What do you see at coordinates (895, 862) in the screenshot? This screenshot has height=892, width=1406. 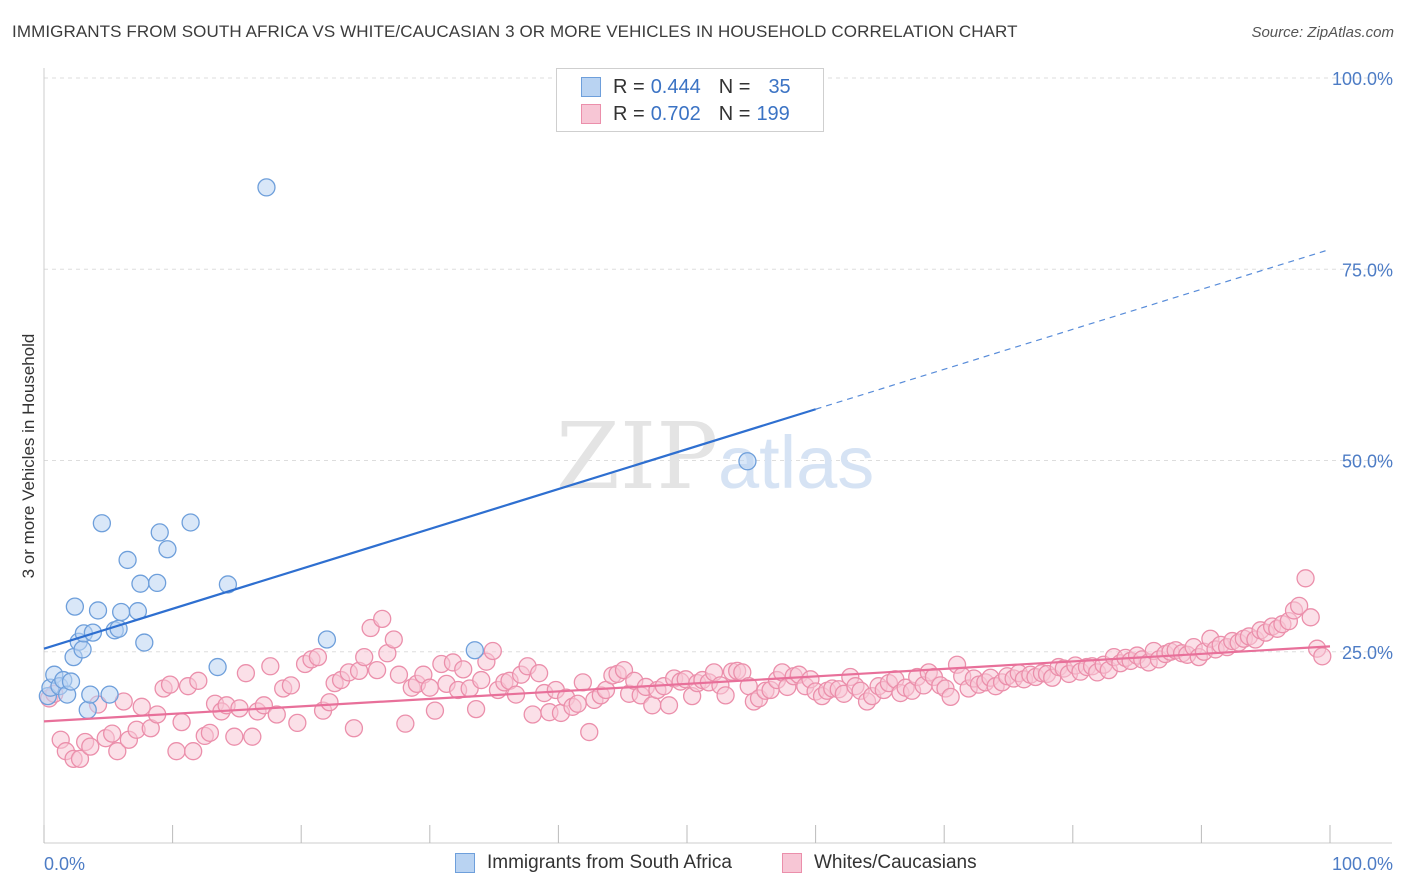 I see `legend-item-label: Whites/Caucasians` at bounding box center [895, 862].